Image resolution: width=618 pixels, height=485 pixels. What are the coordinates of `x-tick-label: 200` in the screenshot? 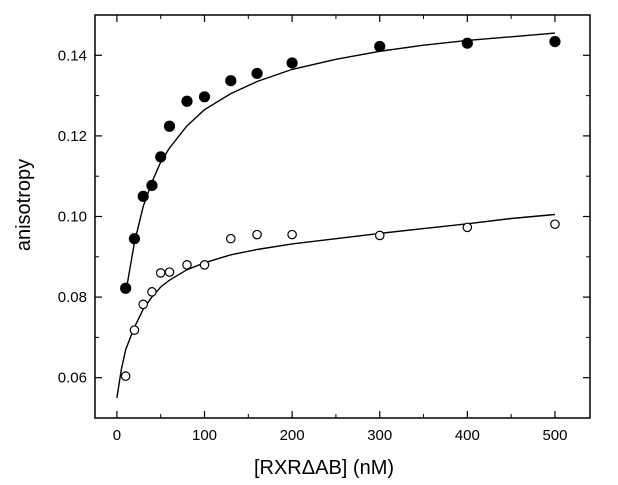 It's located at (292, 435).